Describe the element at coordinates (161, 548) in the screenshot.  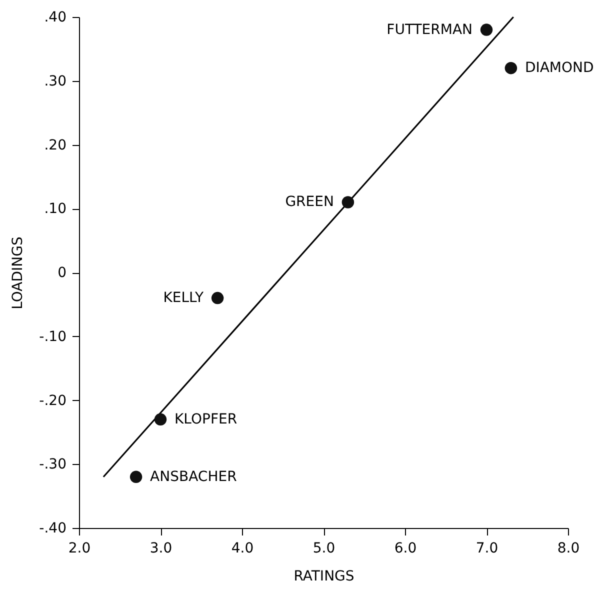
I see `x-tick-label: 3.0` at that location.